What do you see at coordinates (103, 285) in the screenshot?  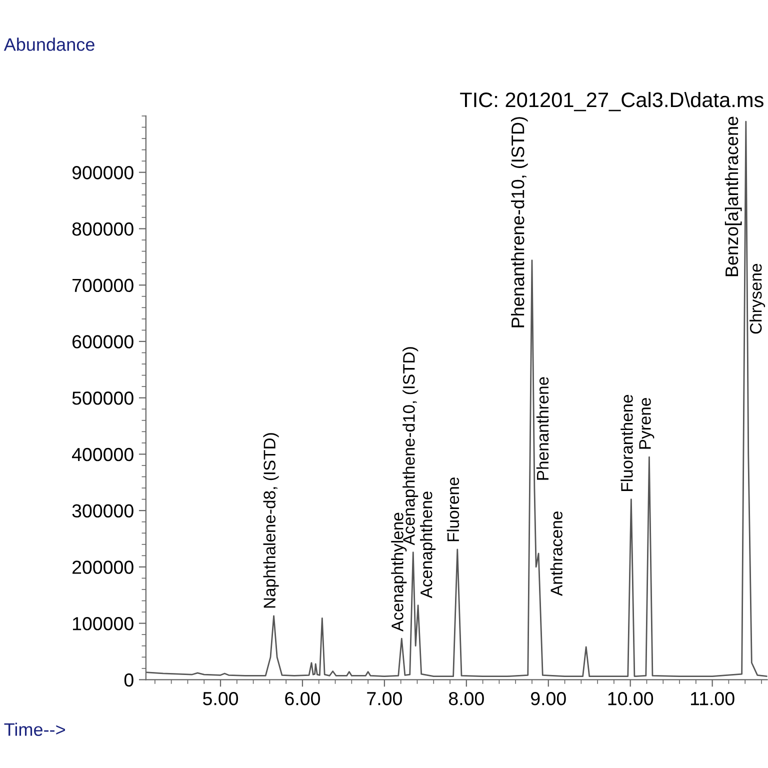 I see `y-tick-label: 700000` at bounding box center [103, 285].